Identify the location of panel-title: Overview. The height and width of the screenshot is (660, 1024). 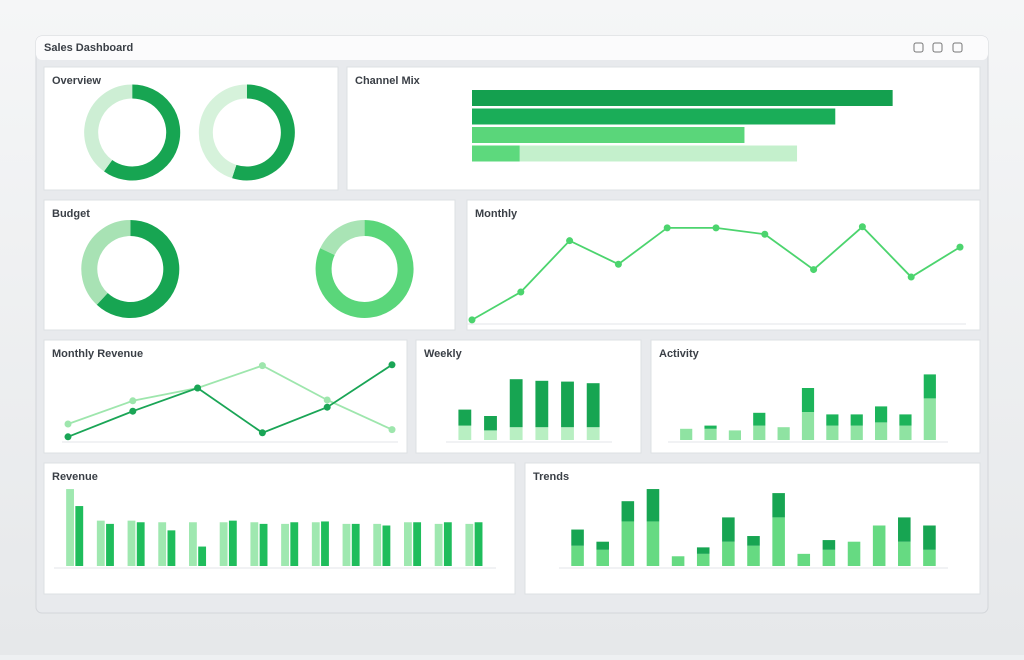
(76, 81).